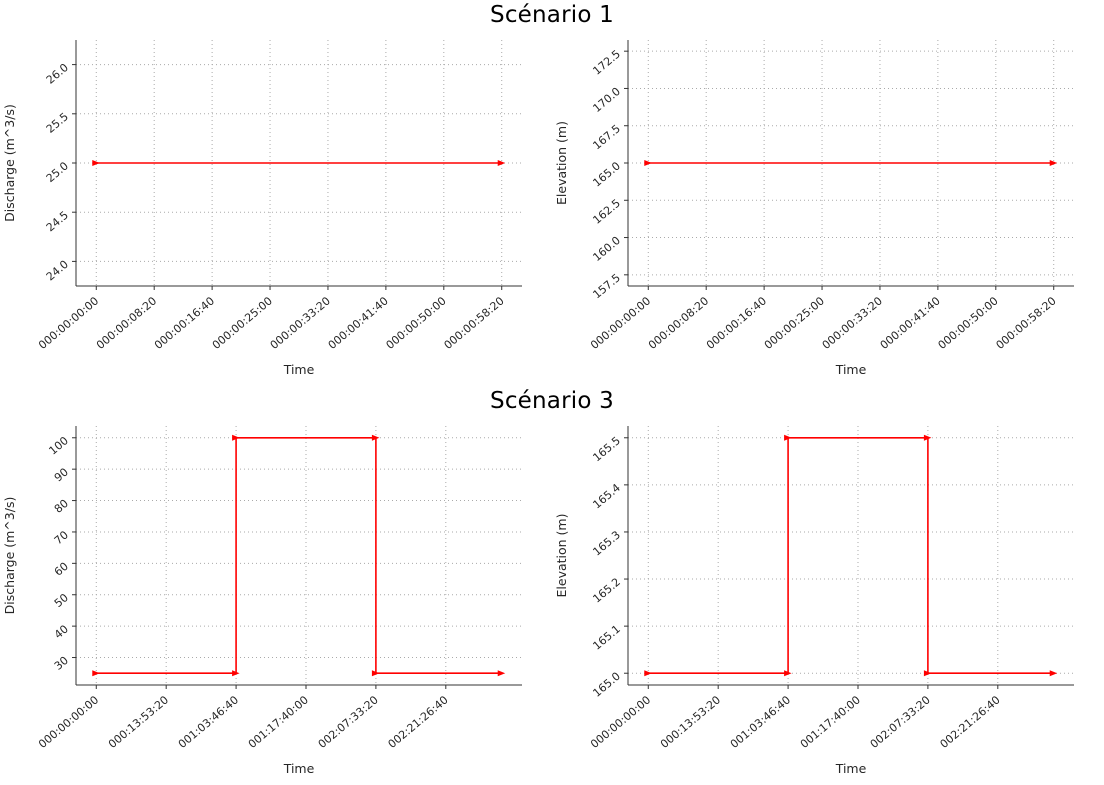 Image resolution: width=1104 pixels, height=785 pixels. What do you see at coordinates (61, 569) in the screenshot?
I see `y-tick-label: 60` at bounding box center [61, 569].